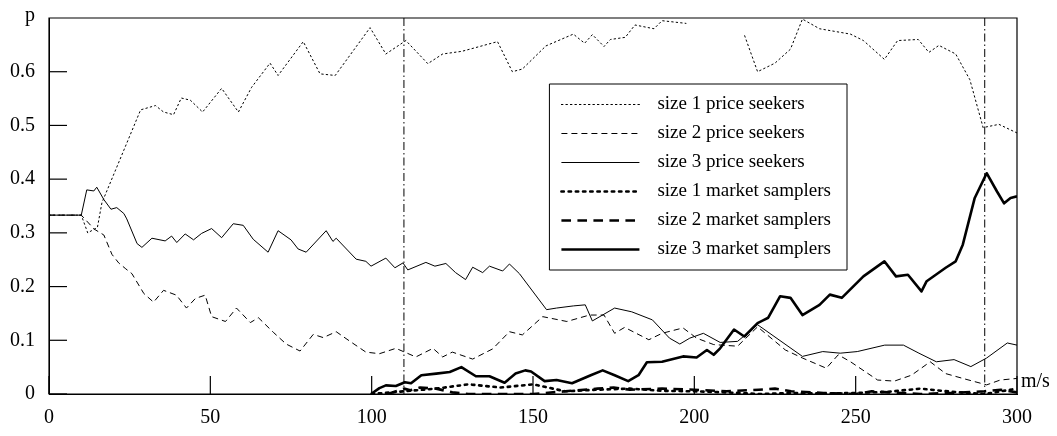 The image size is (1057, 436). What do you see at coordinates (30, 392) in the screenshot?
I see `y-tick-label: 0` at bounding box center [30, 392].